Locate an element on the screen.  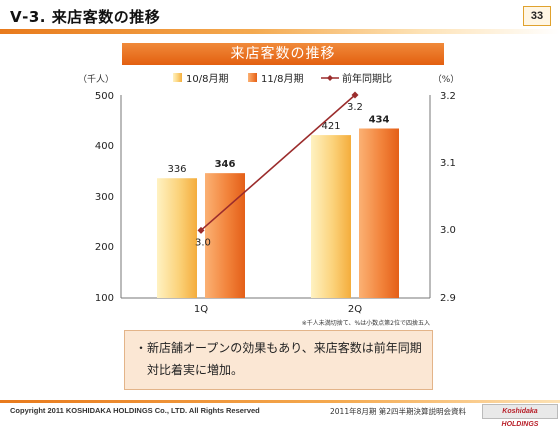
category-label: 2Q is located at coordinates (355, 309).